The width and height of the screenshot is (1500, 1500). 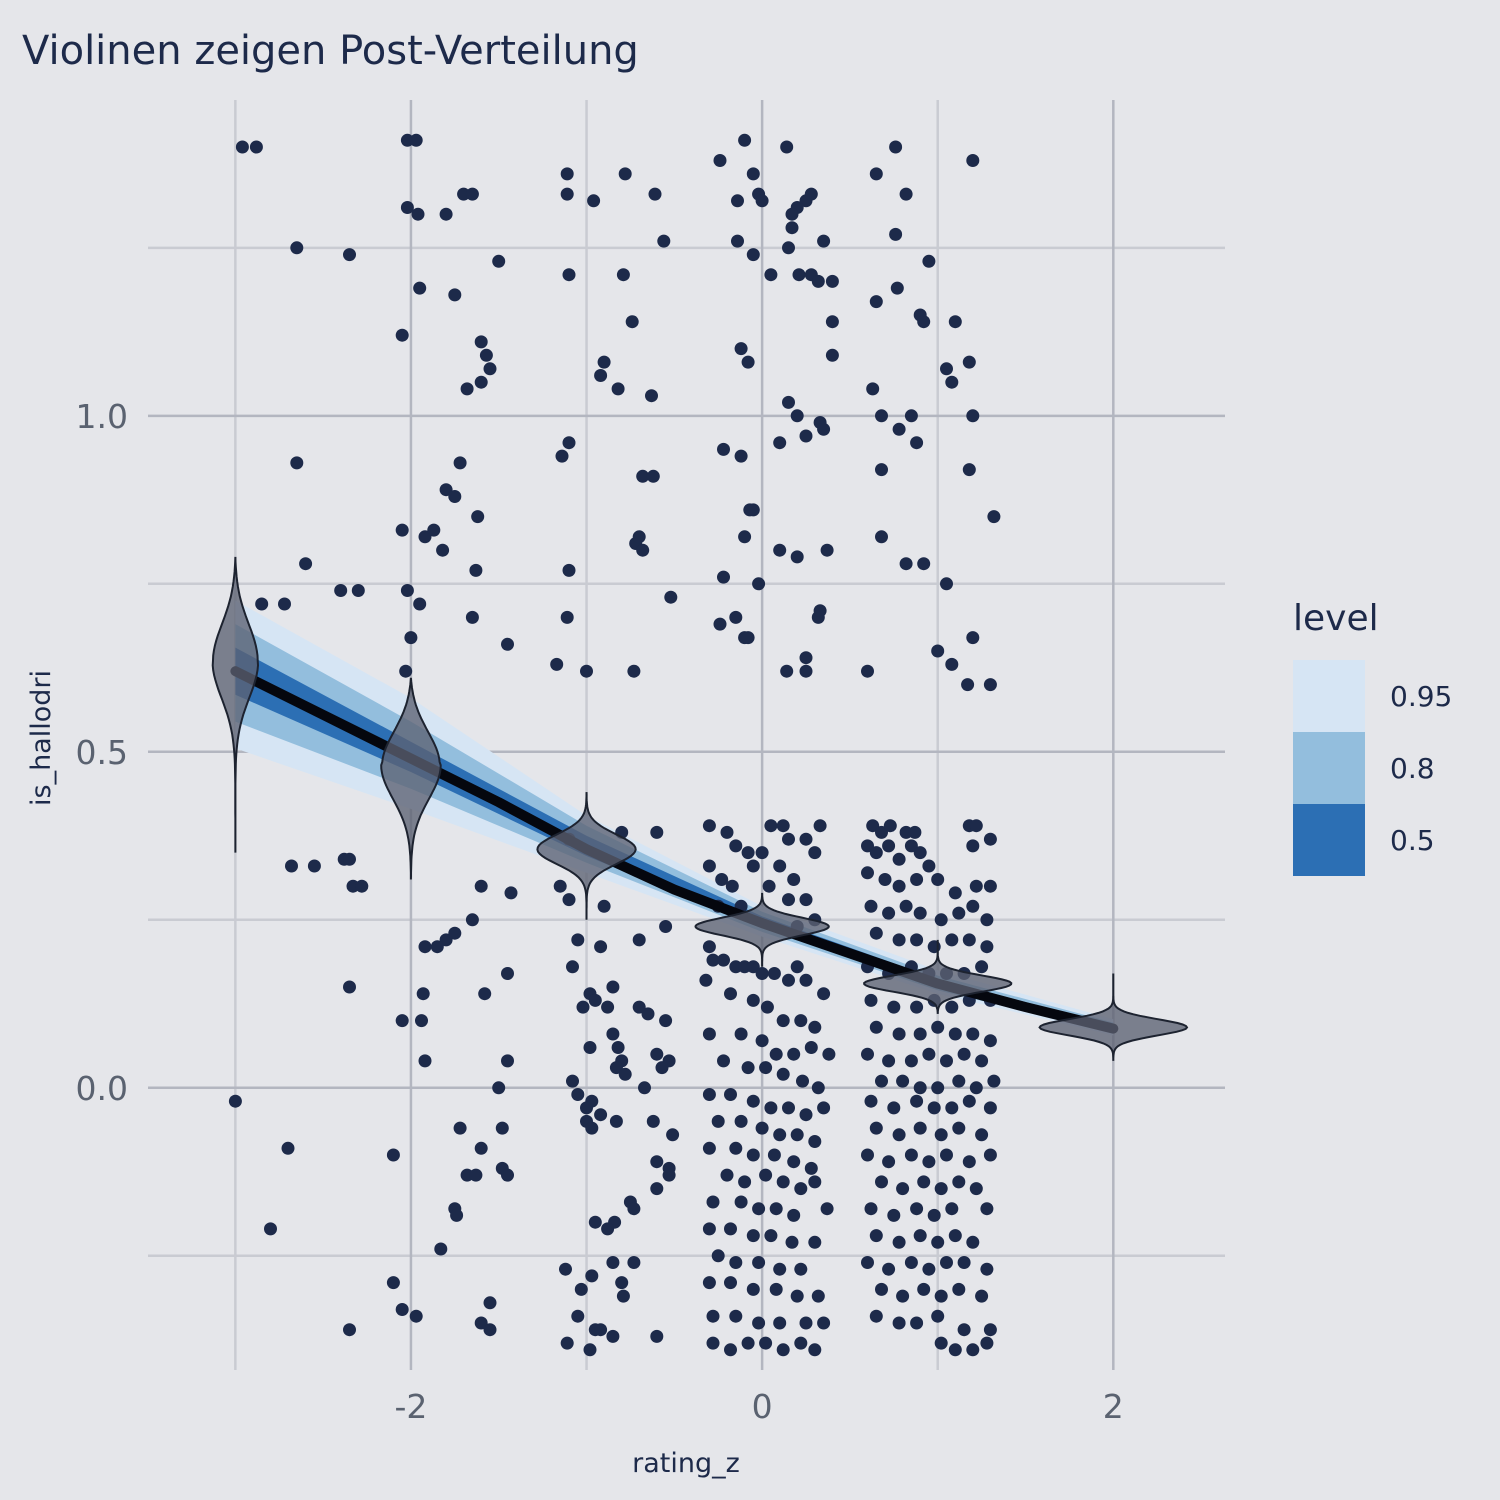 I want to click on y-axis-title: is_hallodri, so click(x=41, y=738).